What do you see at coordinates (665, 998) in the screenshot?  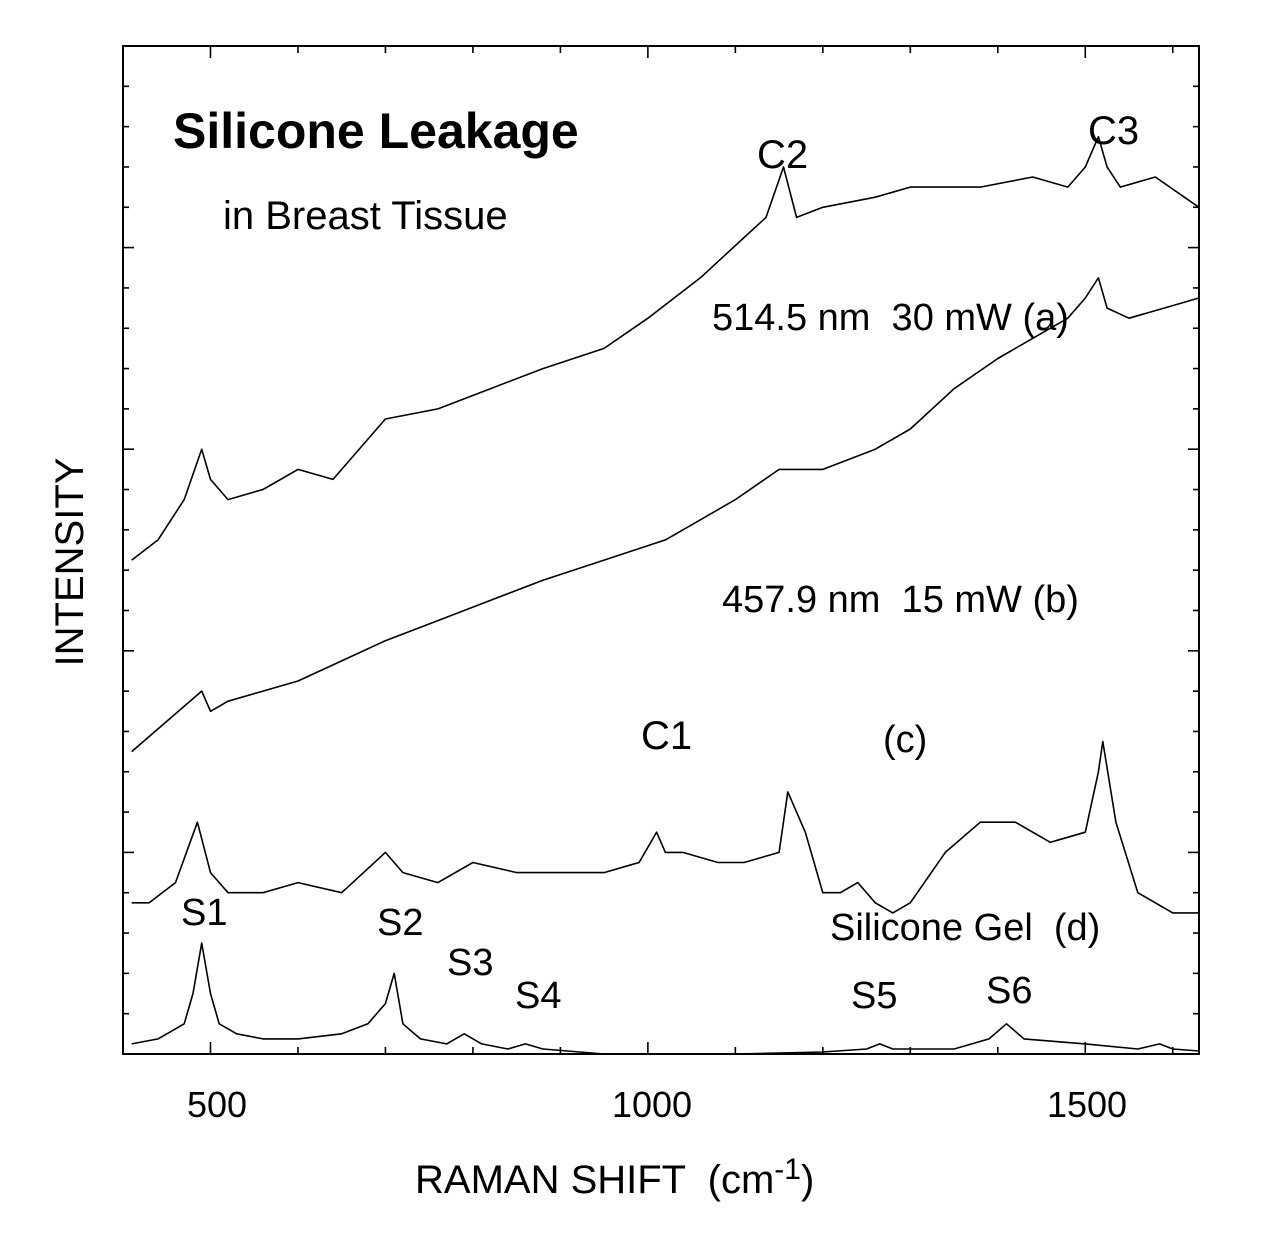 I see `trace-d-silicone-gel` at bounding box center [665, 998].